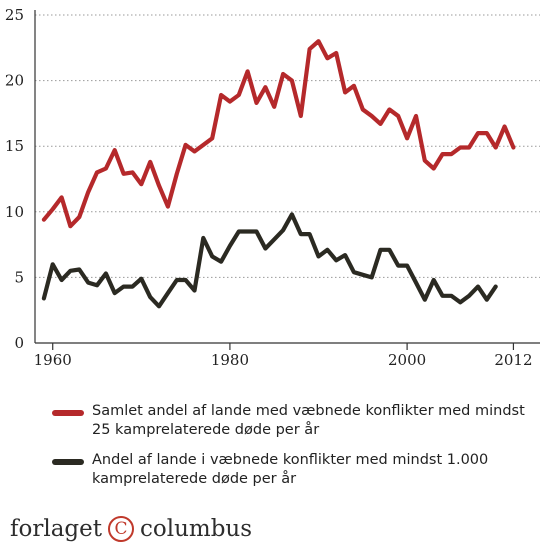  I want to click on y-tick-label: 10, so click(14, 212).